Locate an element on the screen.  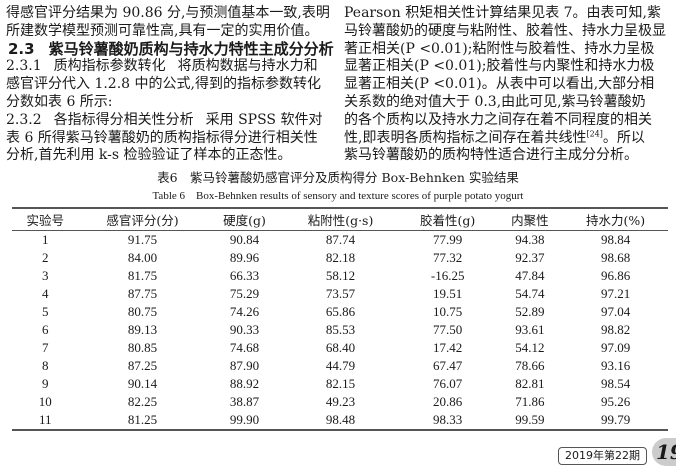
table-cell: 99.90 is located at coordinates (244, 419).